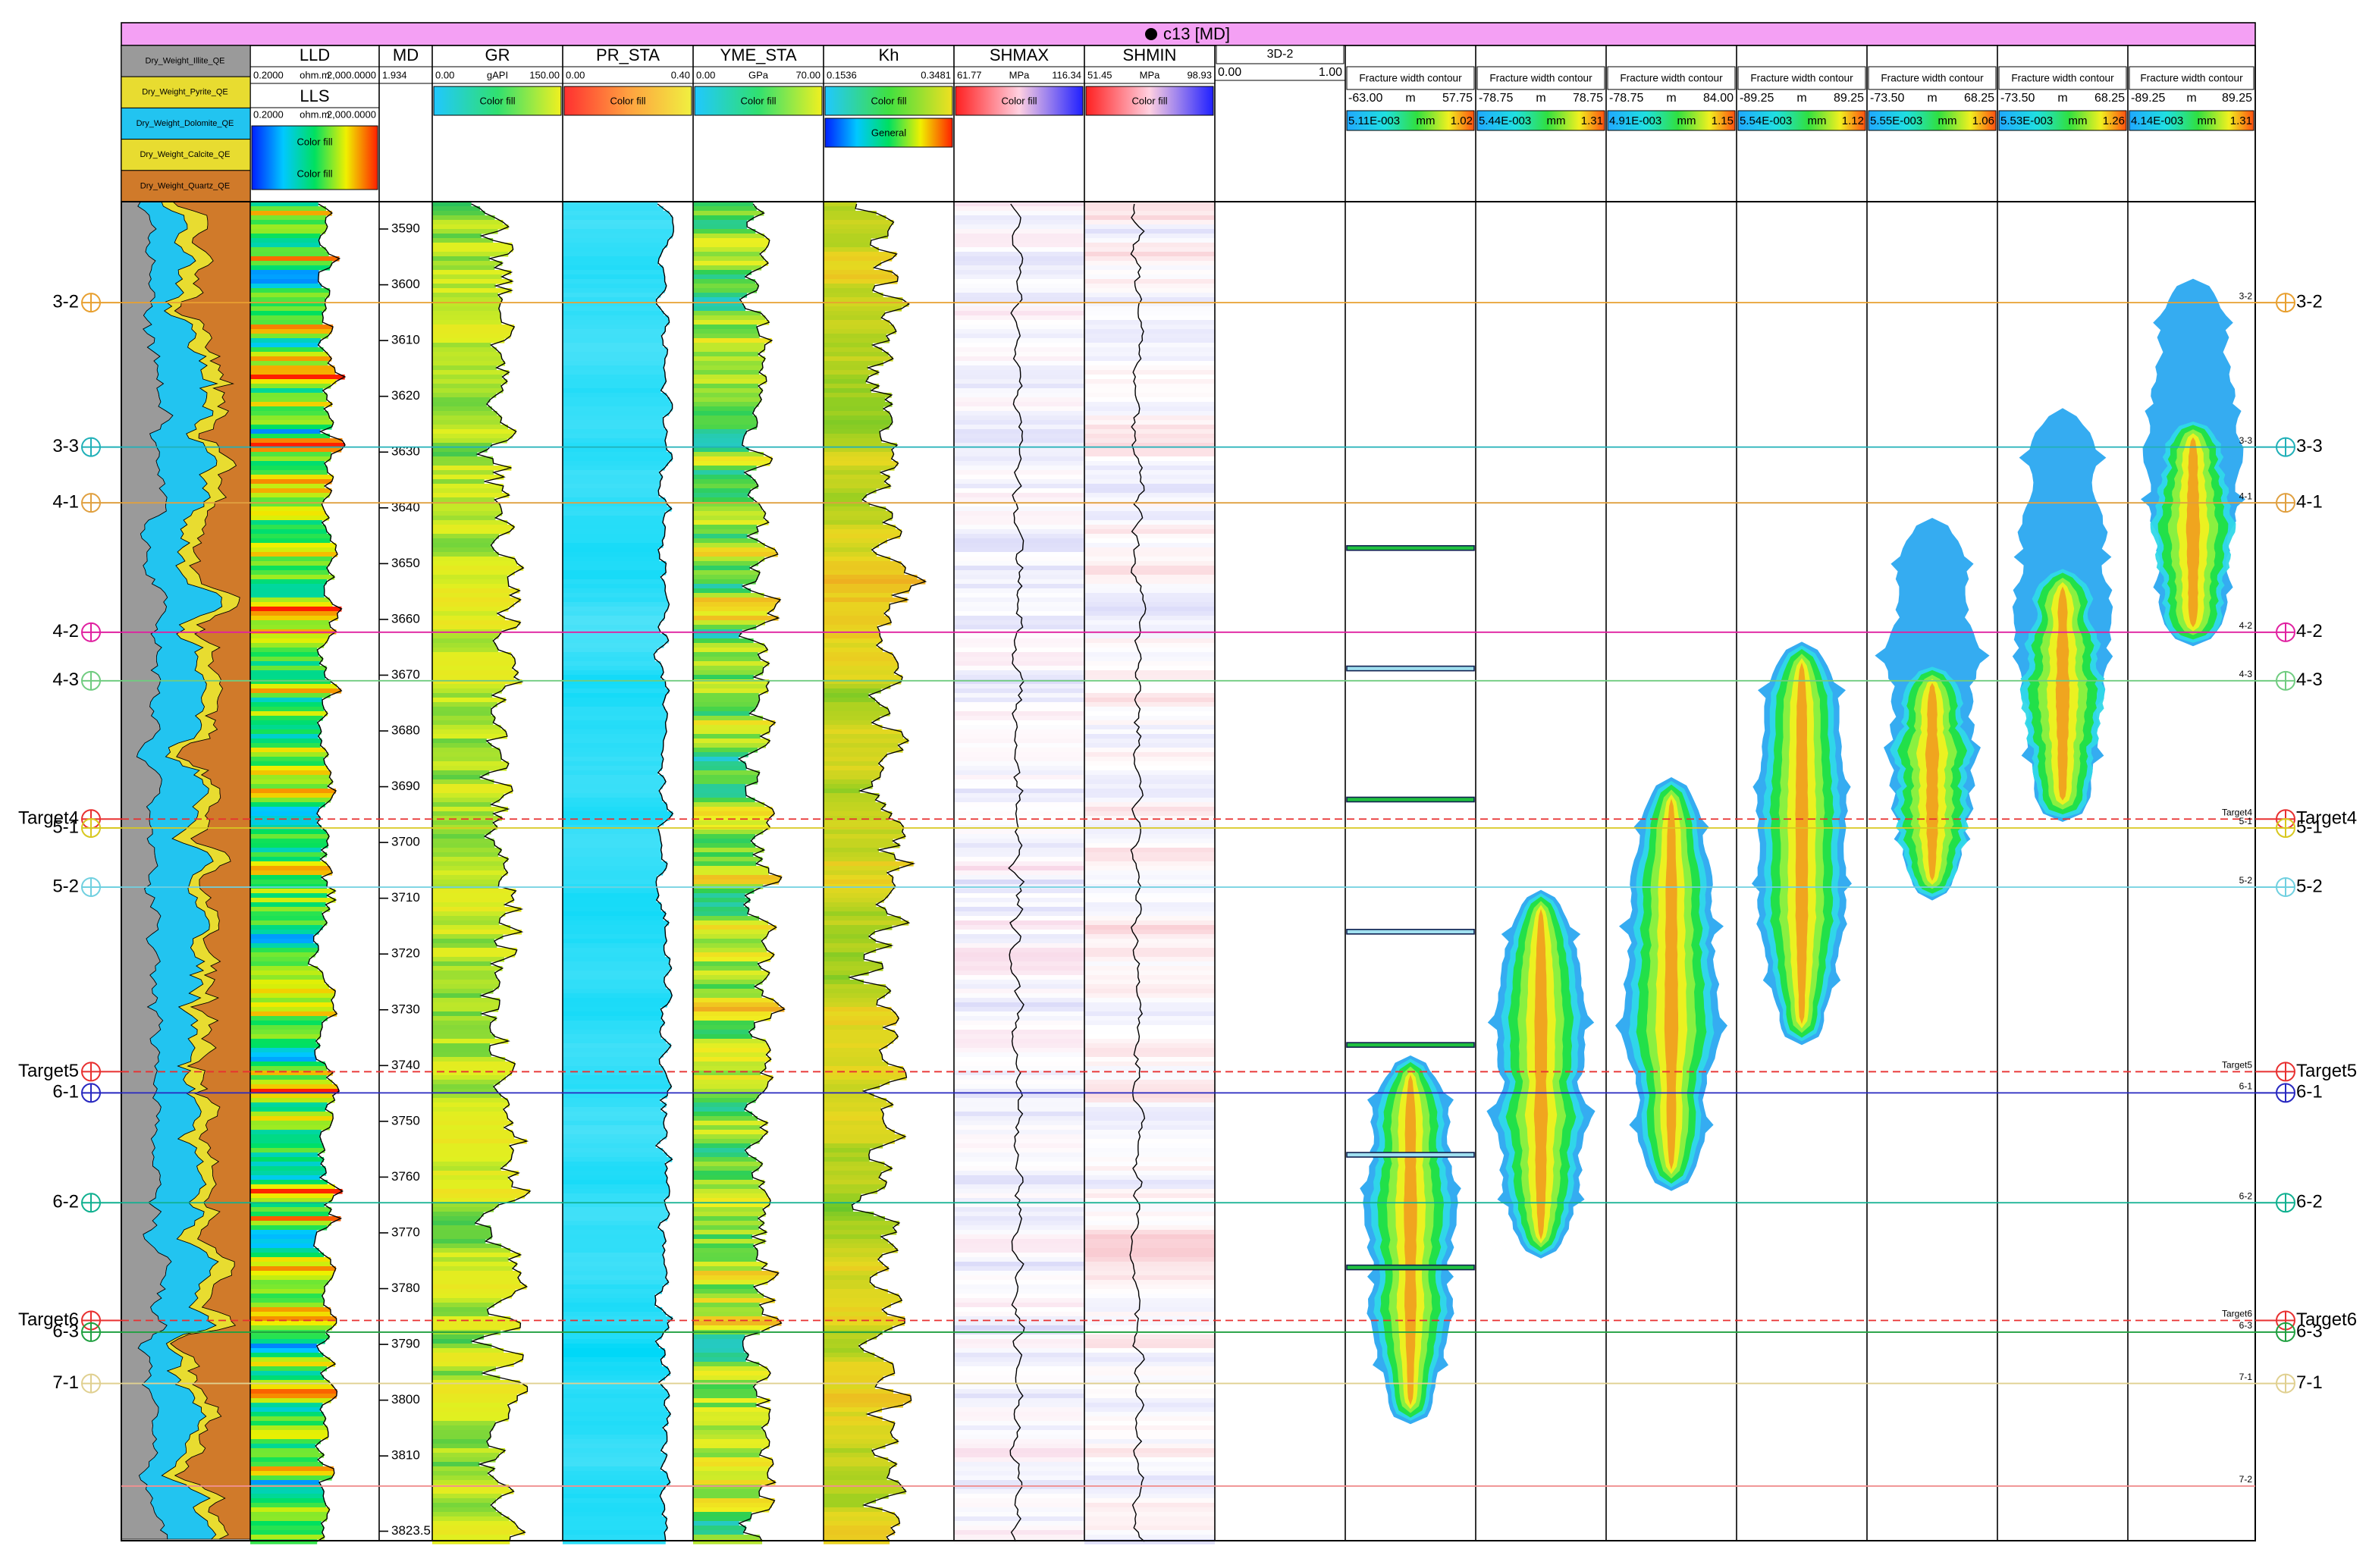 The height and width of the screenshot is (1568, 2369). Describe the element at coordinates (1626, 99) in the screenshot. I see `scale-left: -78.75` at that location.